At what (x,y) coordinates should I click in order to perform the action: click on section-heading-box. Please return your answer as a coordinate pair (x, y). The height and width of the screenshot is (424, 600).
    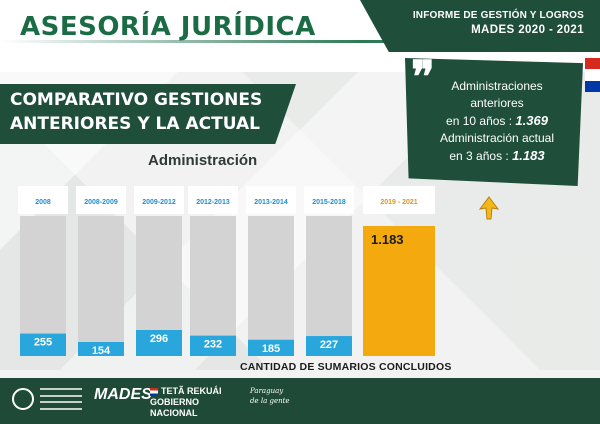
    Looking at the image, I should click on (148, 114).